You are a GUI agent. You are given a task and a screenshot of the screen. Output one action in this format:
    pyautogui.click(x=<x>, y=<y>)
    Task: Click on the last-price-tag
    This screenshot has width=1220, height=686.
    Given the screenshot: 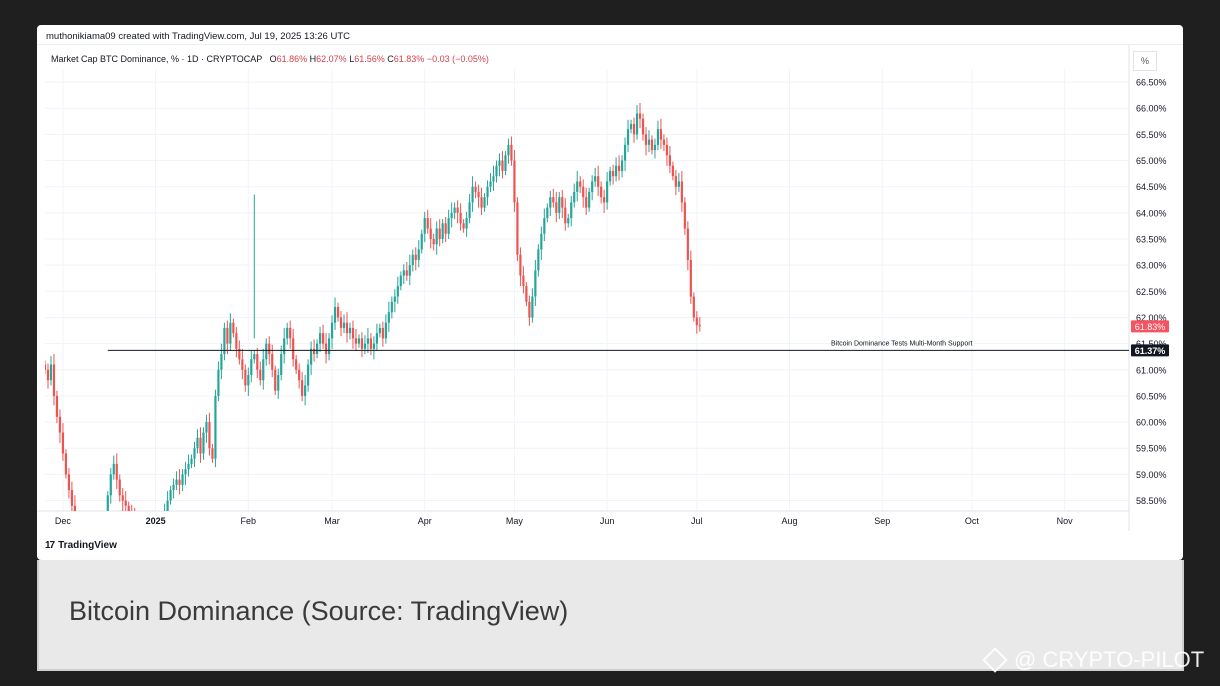 What is the action you would take?
    pyautogui.click(x=1150, y=326)
    